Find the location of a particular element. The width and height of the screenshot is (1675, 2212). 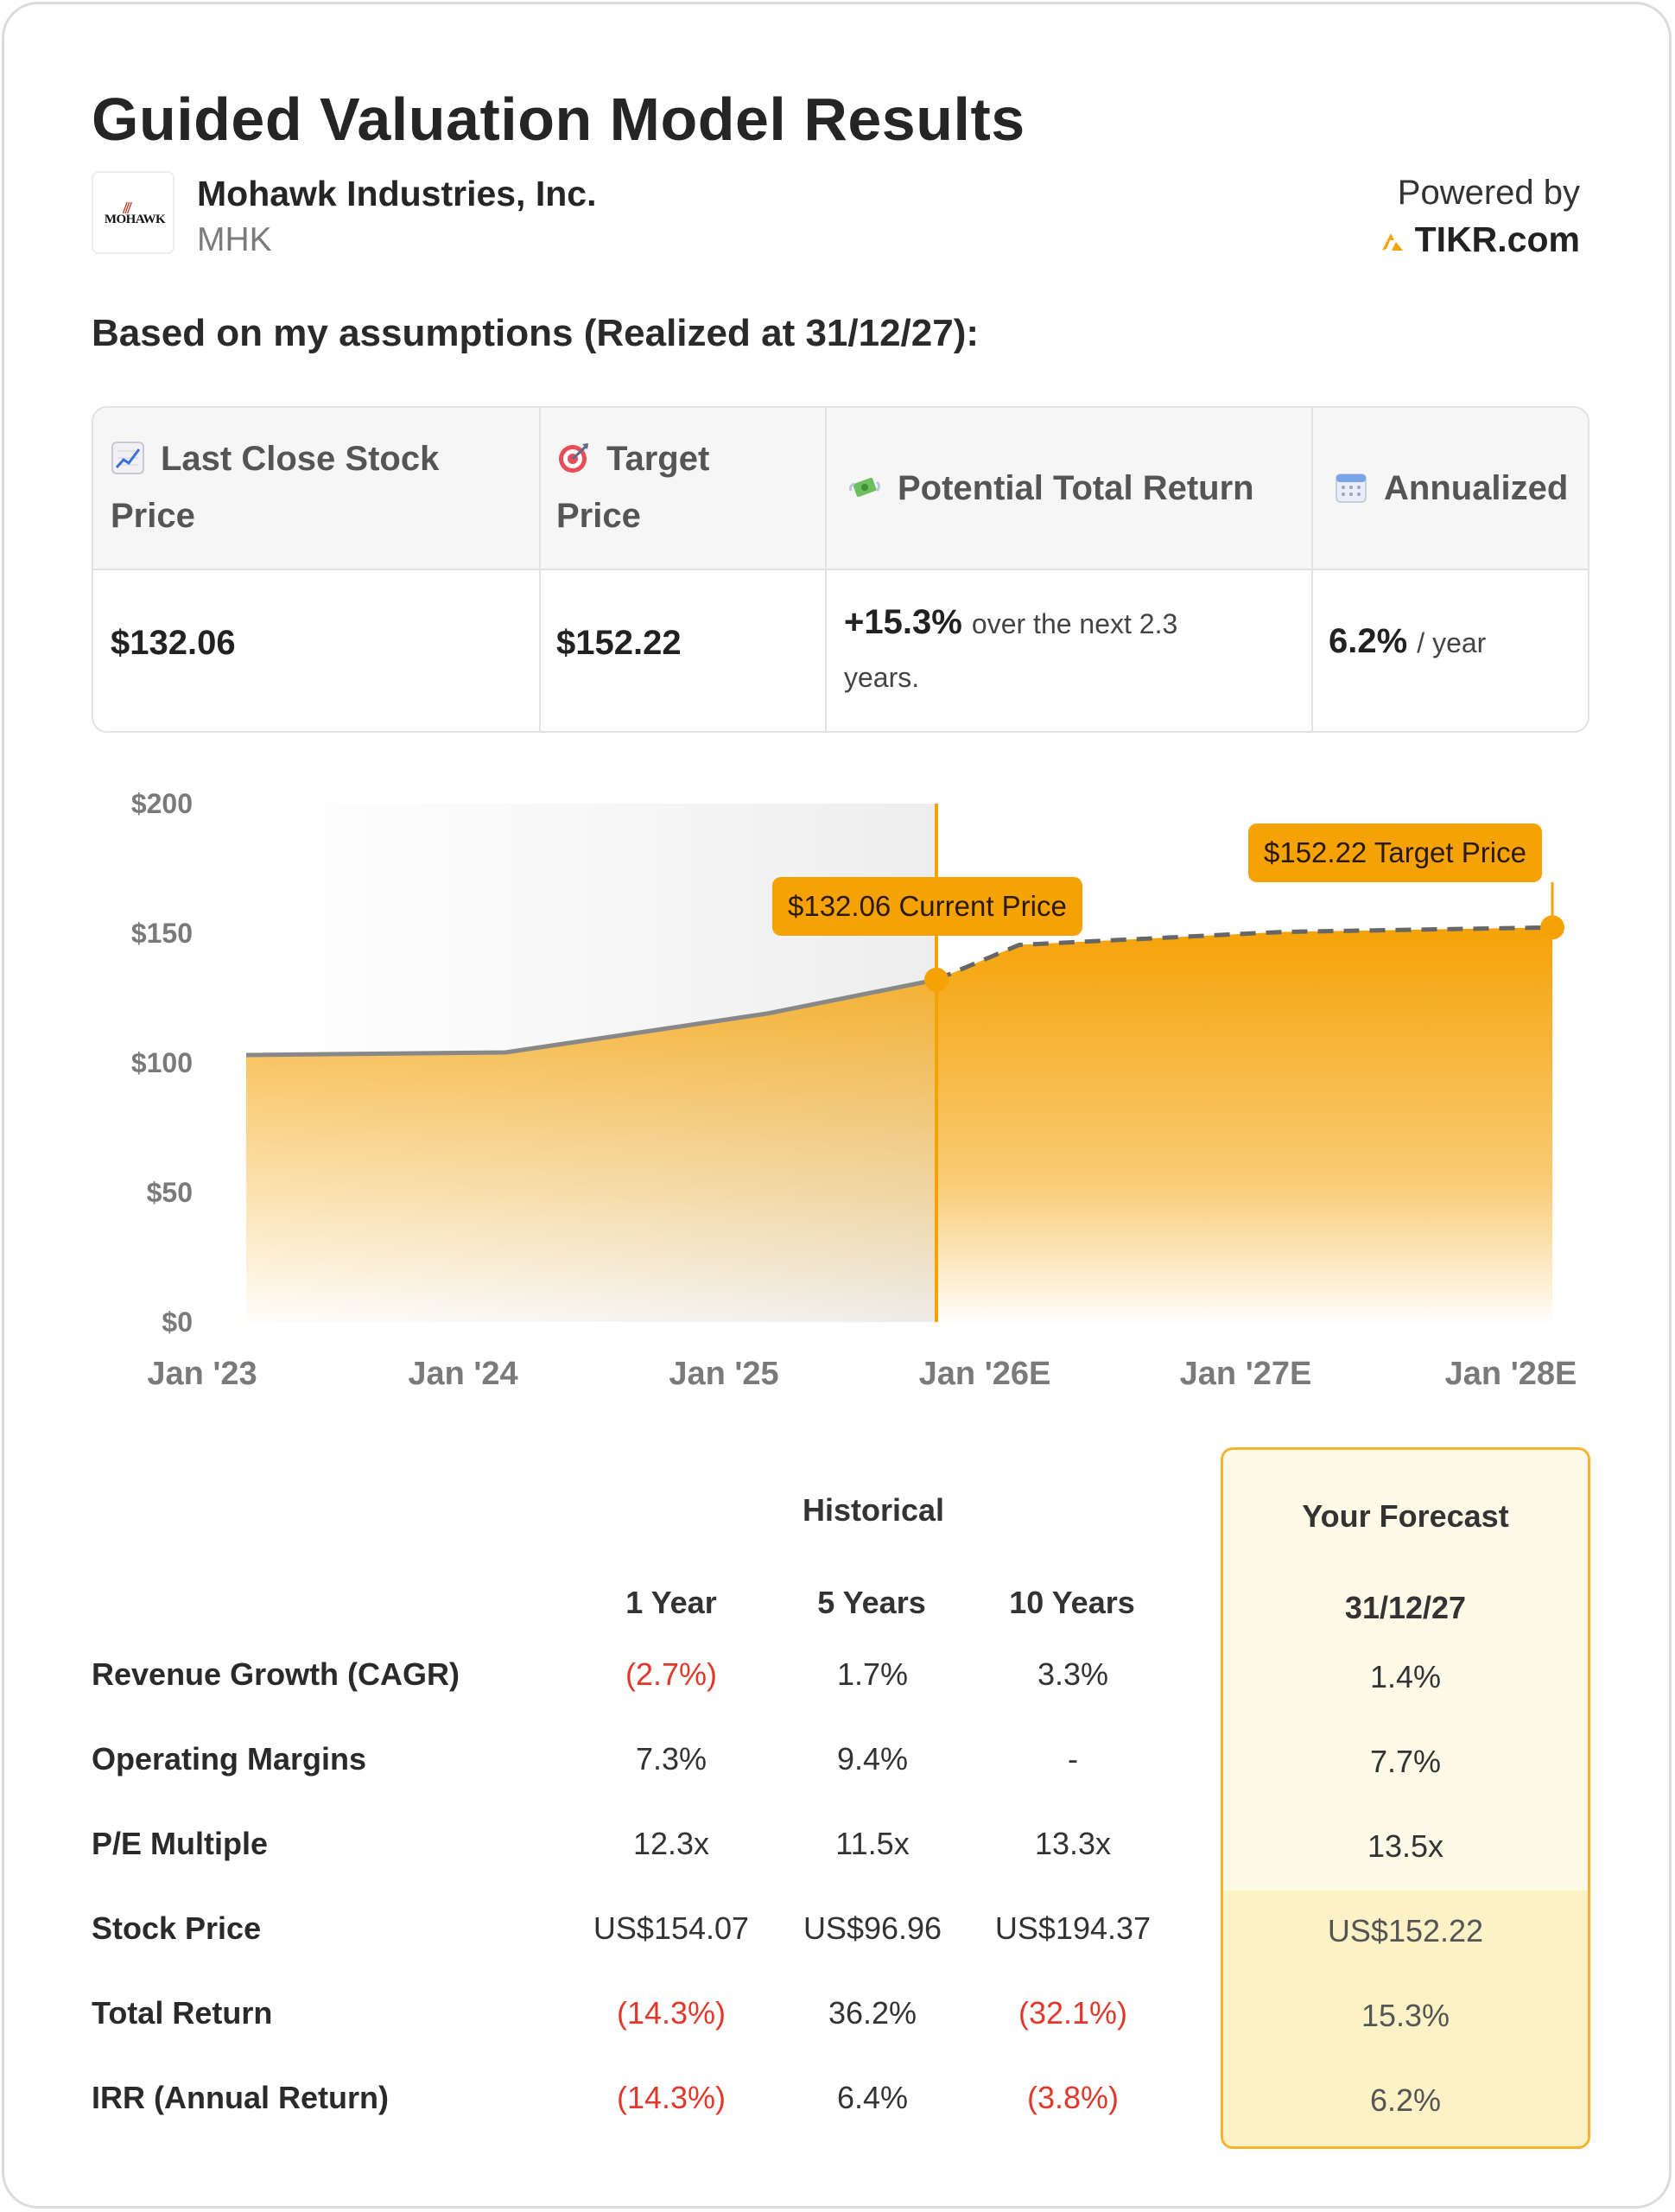

metric-target: Target Price $152.22 is located at coordinates (684, 569).